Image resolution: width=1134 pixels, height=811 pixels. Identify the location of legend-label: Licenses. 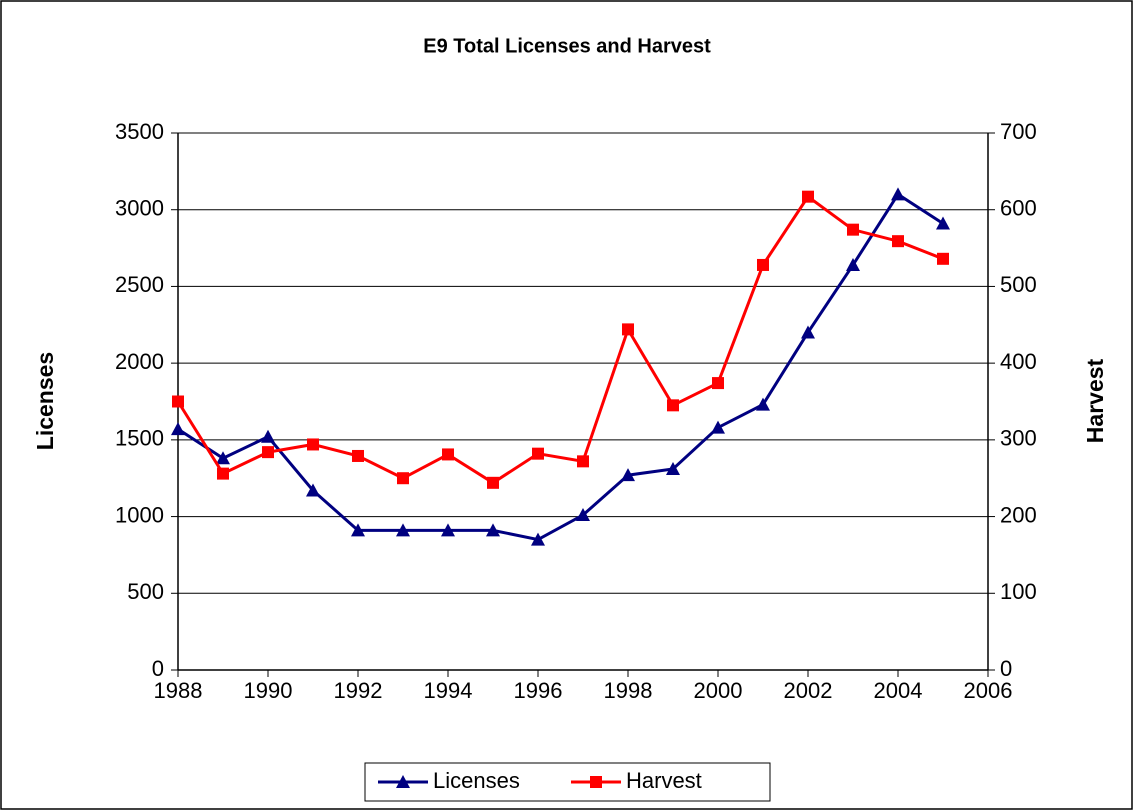
(476, 780).